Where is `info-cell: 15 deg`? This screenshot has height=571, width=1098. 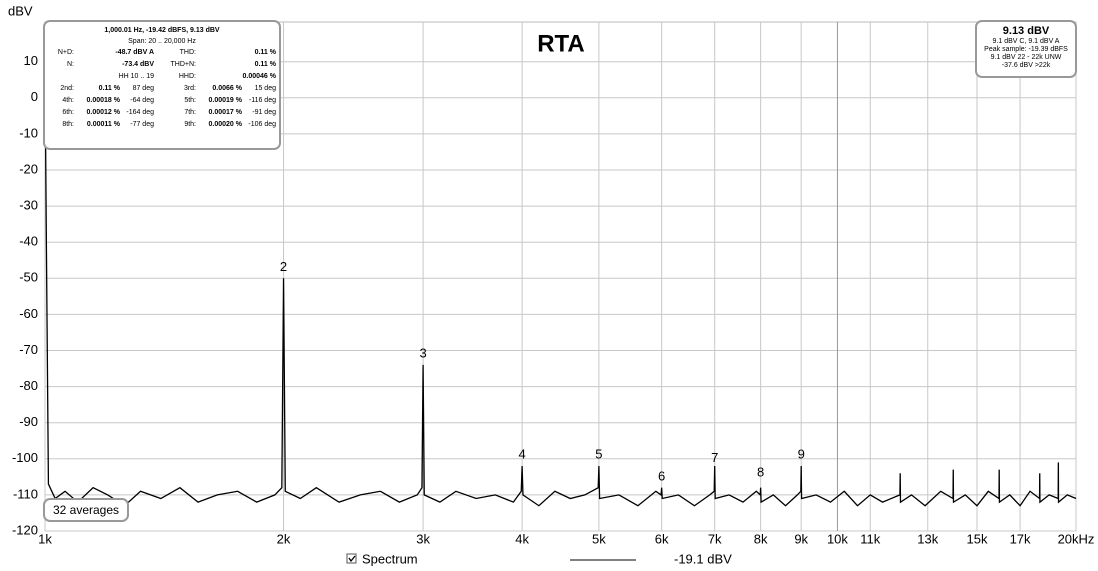 info-cell: 15 deg is located at coordinates (265, 88).